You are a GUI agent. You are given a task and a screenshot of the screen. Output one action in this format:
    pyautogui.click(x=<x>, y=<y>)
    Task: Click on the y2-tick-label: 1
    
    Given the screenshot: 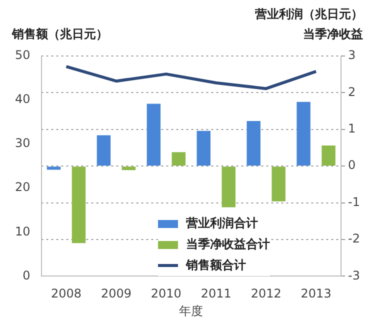 What is the action you would take?
    pyautogui.click(x=352, y=129)
    